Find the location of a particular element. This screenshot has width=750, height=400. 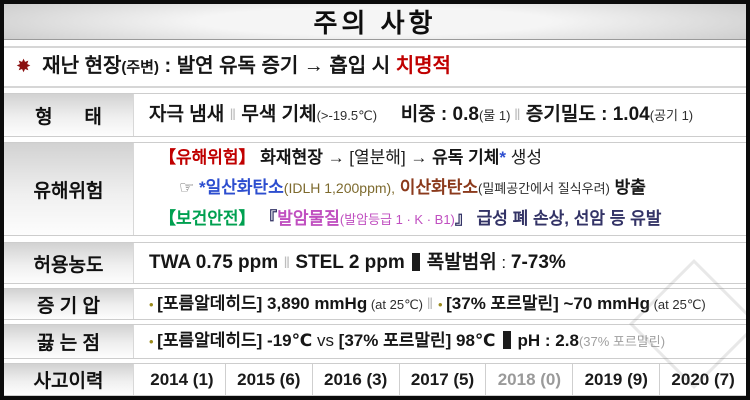

text-segment: (물 1) is located at coordinates (496, 115).